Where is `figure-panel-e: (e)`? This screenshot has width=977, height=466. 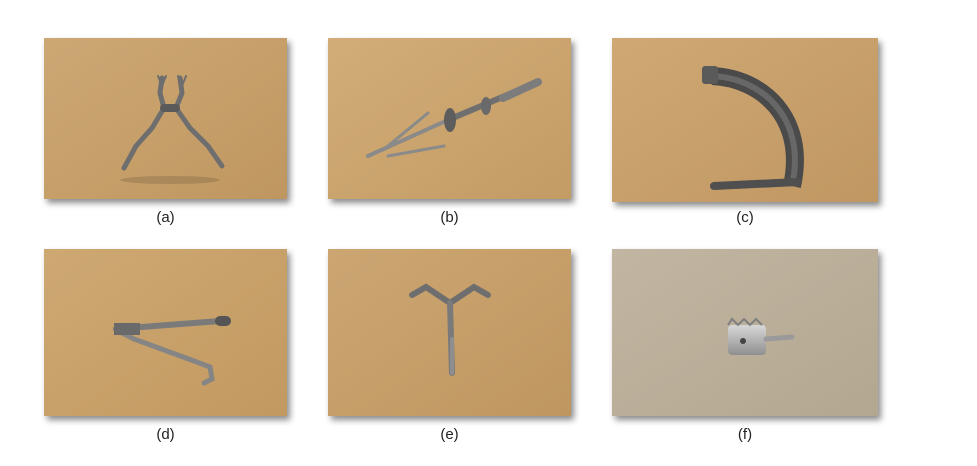
figure-panel-e: (e) is located at coordinates (449, 347).